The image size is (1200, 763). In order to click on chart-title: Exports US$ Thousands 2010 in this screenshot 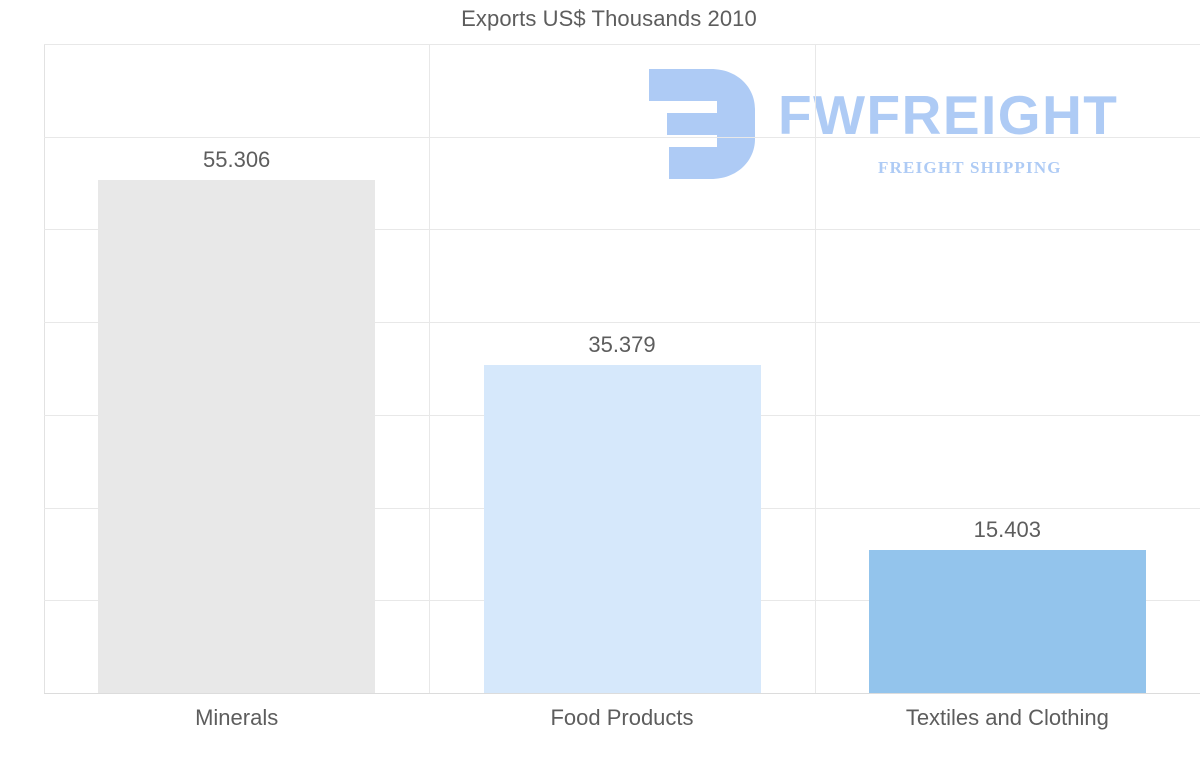, I will do `click(600, 19)`.